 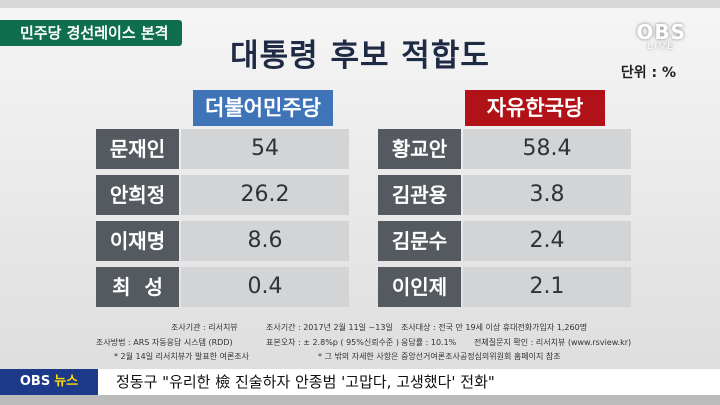 What do you see at coordinates (553, 342) in the screenshot?
I see `note-questionnaire: 전체질문지 확인 : 리서치뷰 (www.rsview.kr)` at bounding box center [553, 342].